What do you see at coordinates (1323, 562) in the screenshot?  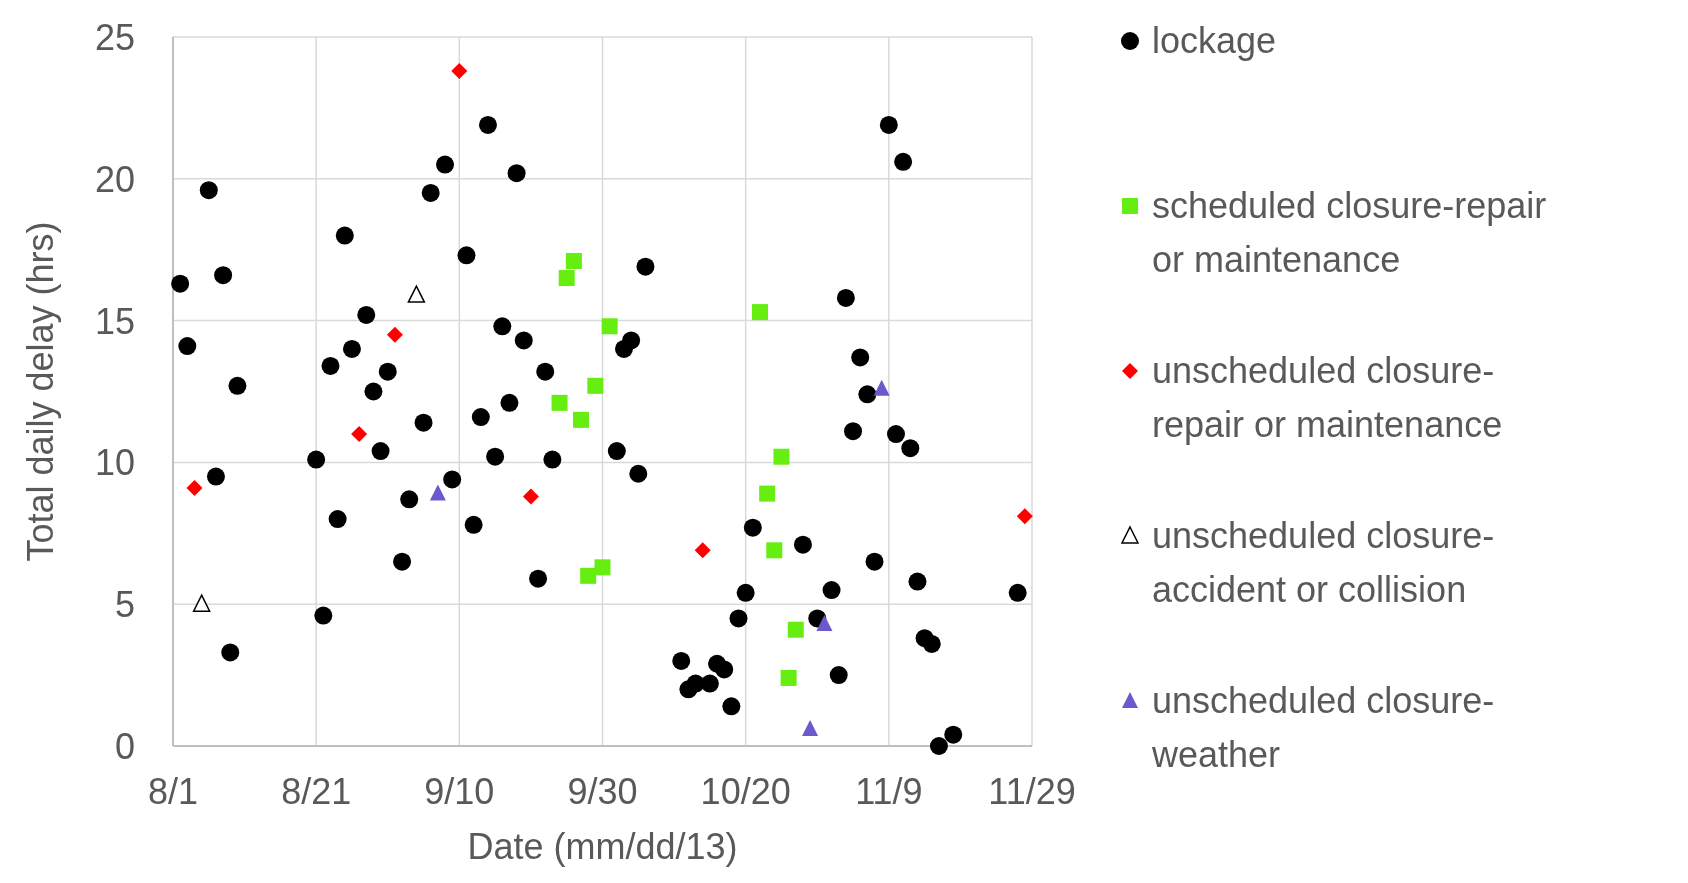 I see `legend-label: unscheduled closure-accident or collision` at bounding box center [1323, 562].